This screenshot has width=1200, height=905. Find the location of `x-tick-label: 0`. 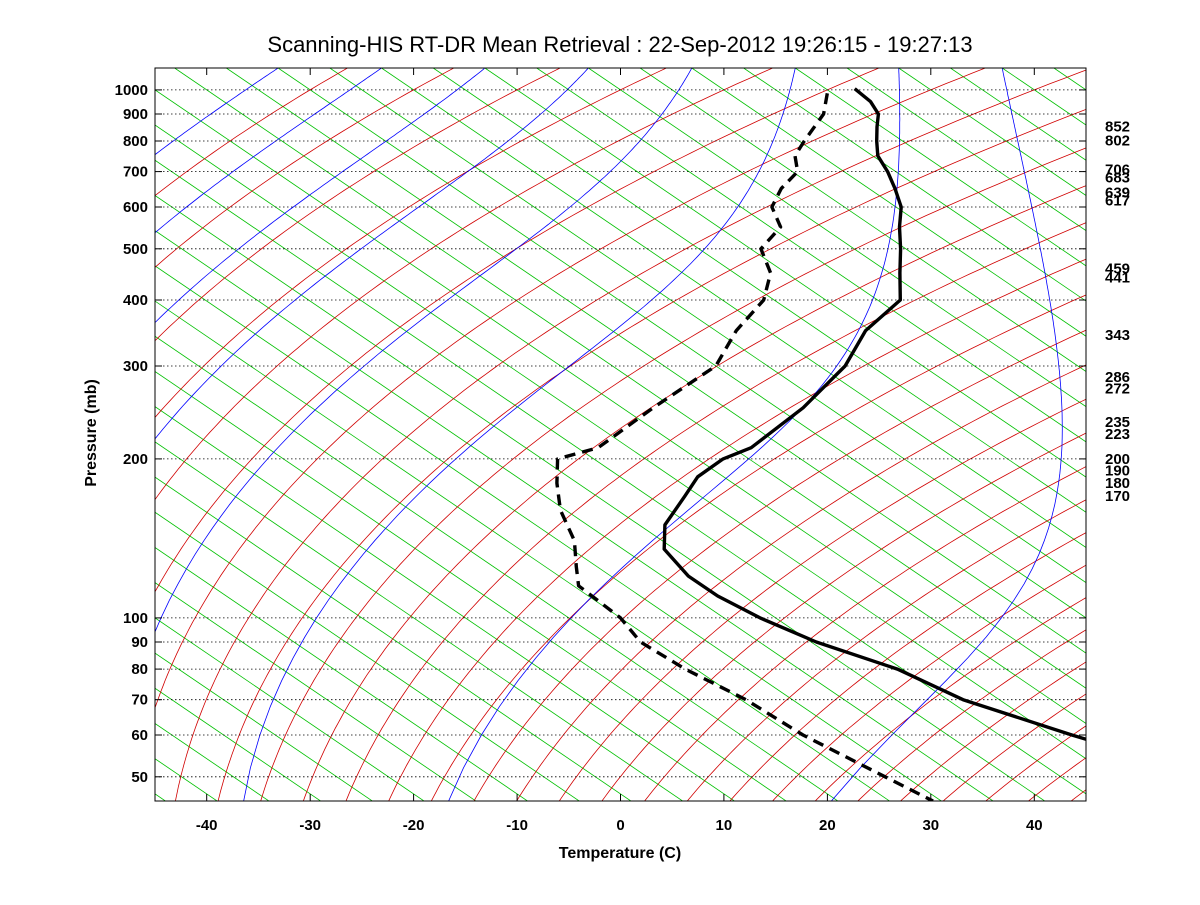

x-tick-label: 0 is located at coordinates (620, 825).